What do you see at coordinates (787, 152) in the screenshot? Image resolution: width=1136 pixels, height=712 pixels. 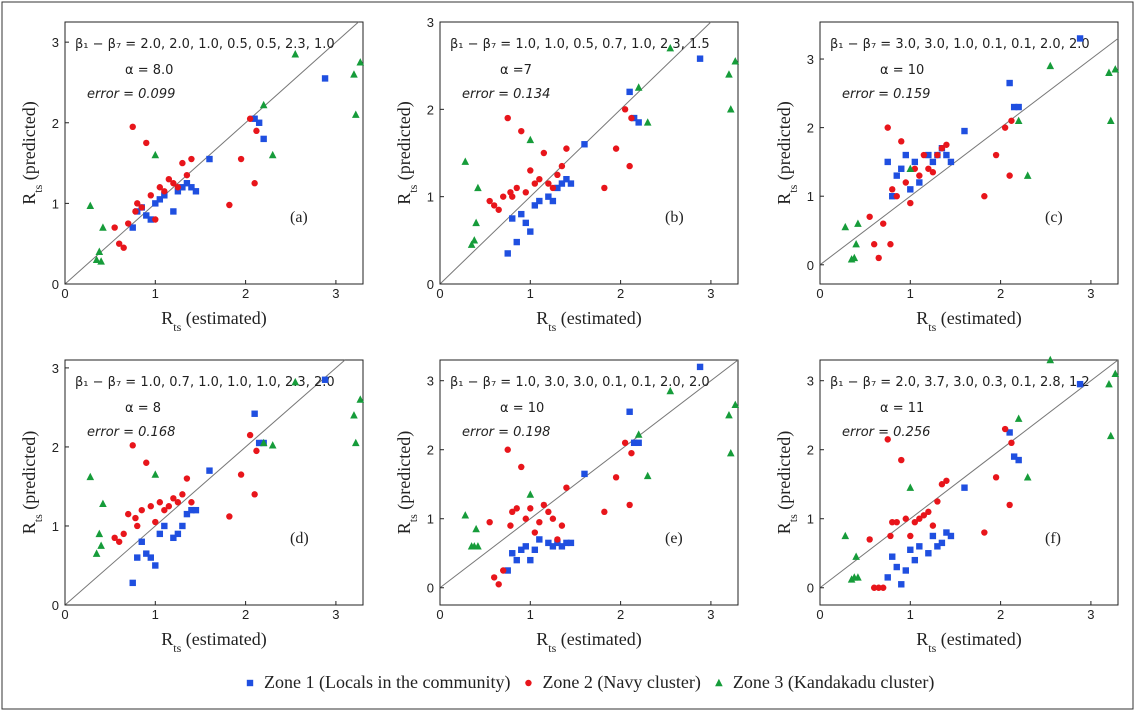 I see `y-axis-label: Rts (predicted)` at bounding box center [787, 152].